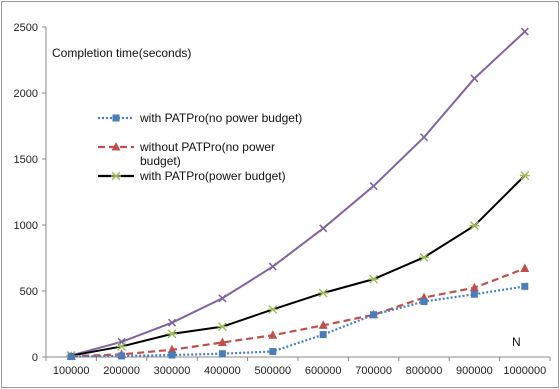 Image resolution: width=560 pixels, height=389 pixels. I want to click on y-axis-ticks: 0 500 1000 1500 2000 2500, so click(30, 193).